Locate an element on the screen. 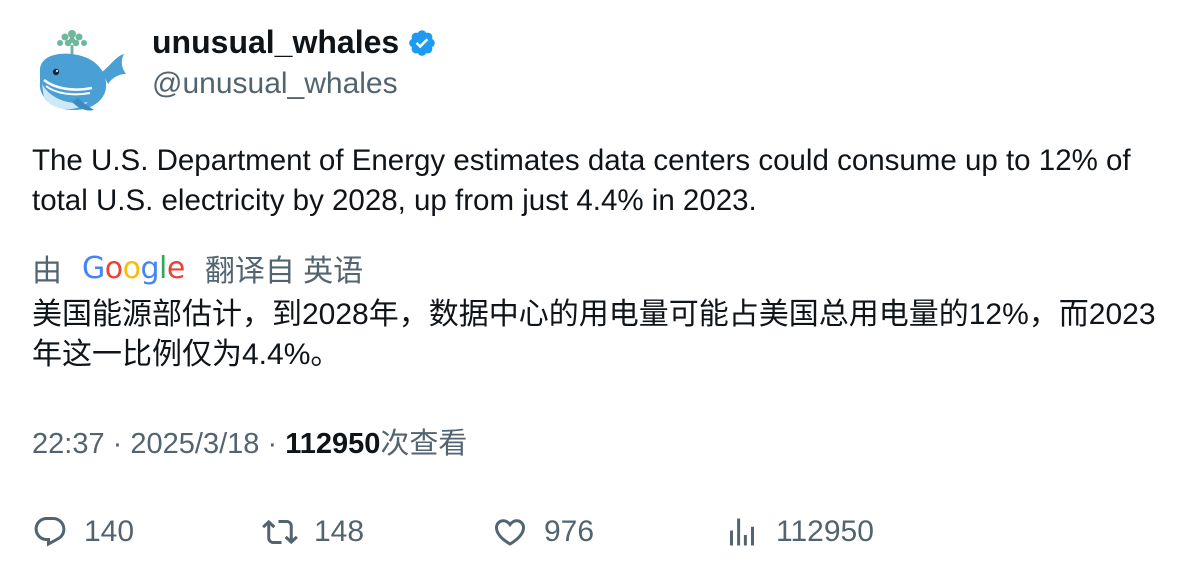  like-count: 976 is located at coordinates (569, 531).